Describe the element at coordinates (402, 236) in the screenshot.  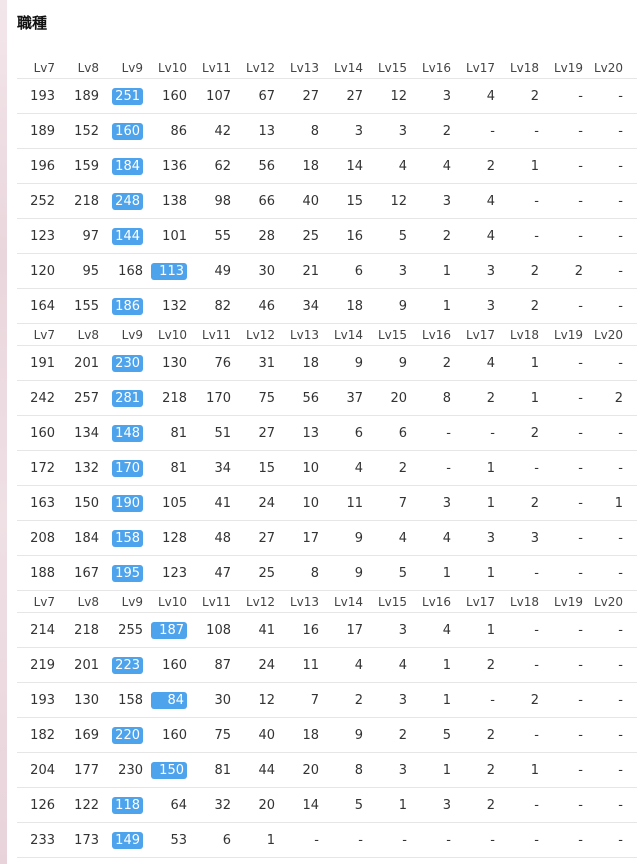
I see `cell-value: 5` at that location.